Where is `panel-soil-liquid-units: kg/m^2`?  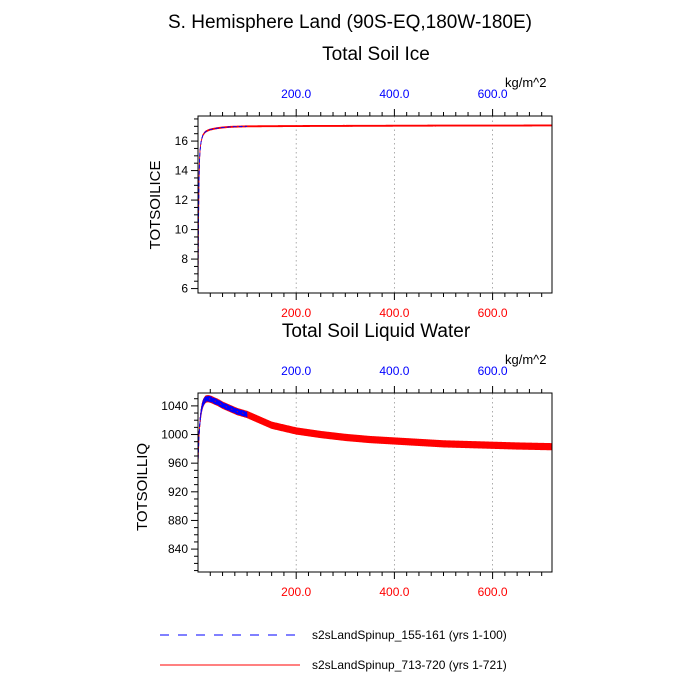
panel-soil-liquid-units: kg/m^2 is located at coordinates (526, 359).